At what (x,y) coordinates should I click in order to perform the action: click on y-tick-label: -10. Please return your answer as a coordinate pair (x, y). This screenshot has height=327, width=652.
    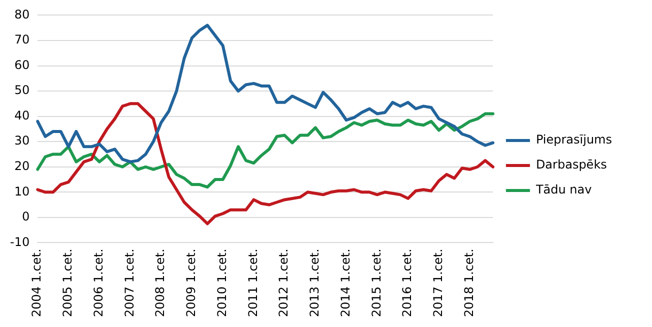
    Looking at the image, I should click on (20, 241).